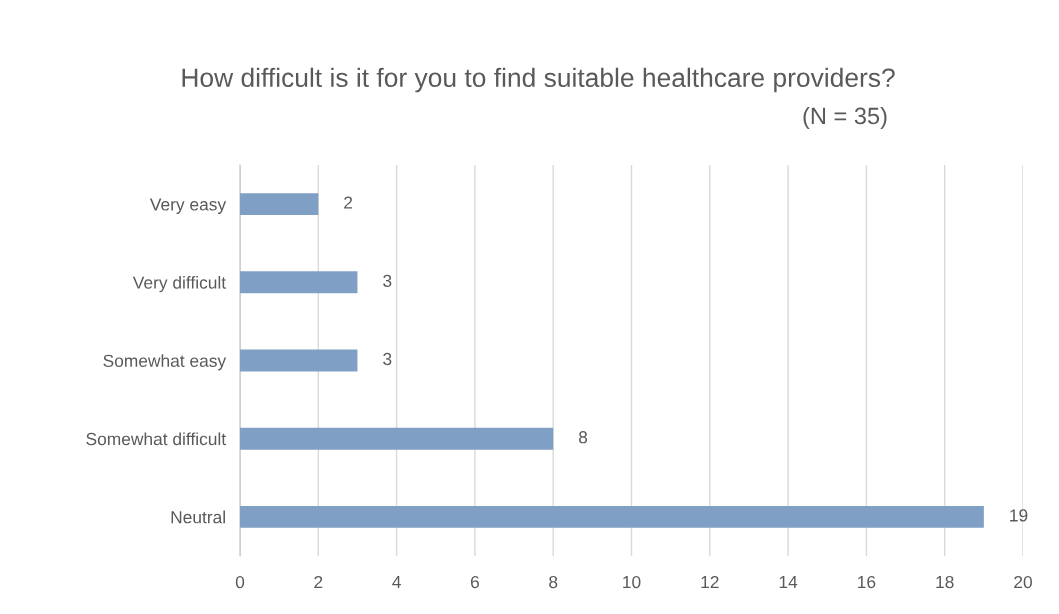 The height and width of the screenshot is (614, 1059). I want to click on y-tick-label: Somewhat easy, so click(165, 362).